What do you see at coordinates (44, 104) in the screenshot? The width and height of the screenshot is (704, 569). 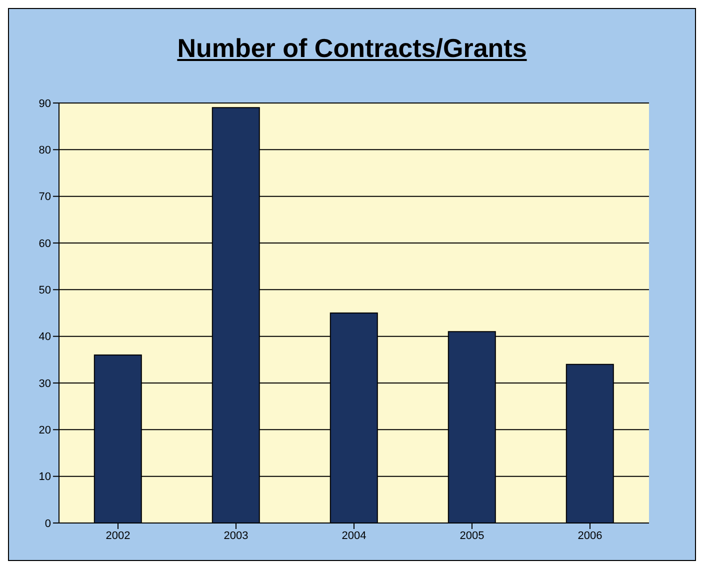 I see `y-tick-label: 90` at bounding box center [44, 104].